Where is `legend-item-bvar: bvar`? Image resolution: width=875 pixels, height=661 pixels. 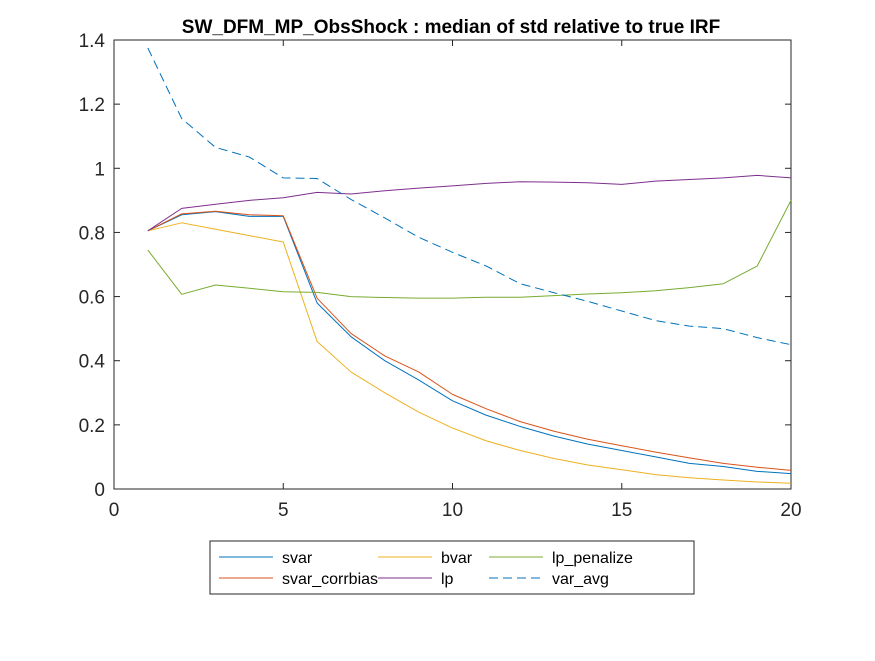 legend-item-bvar: bvar is located at coordinates (425, 558).